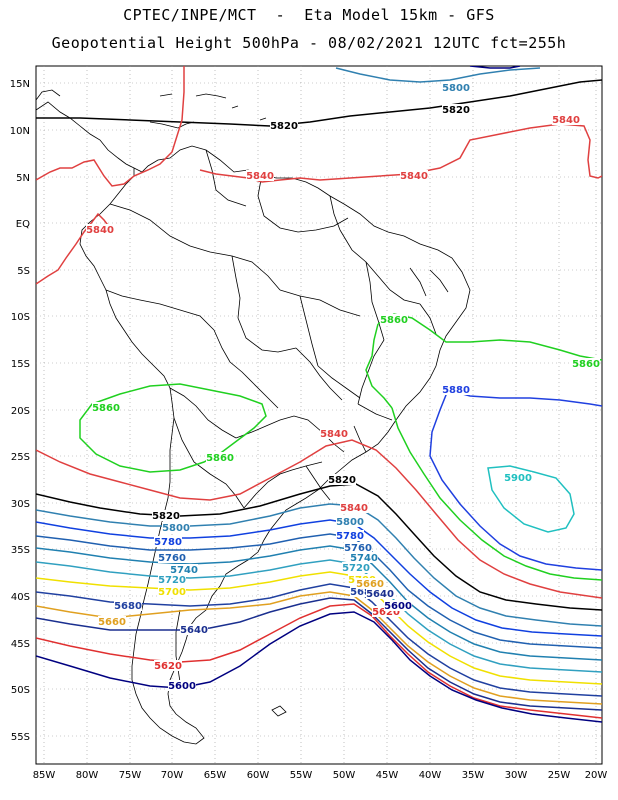 The image size is (618, 800). I want to click on latitude-label: 35S, so click(20, 550).